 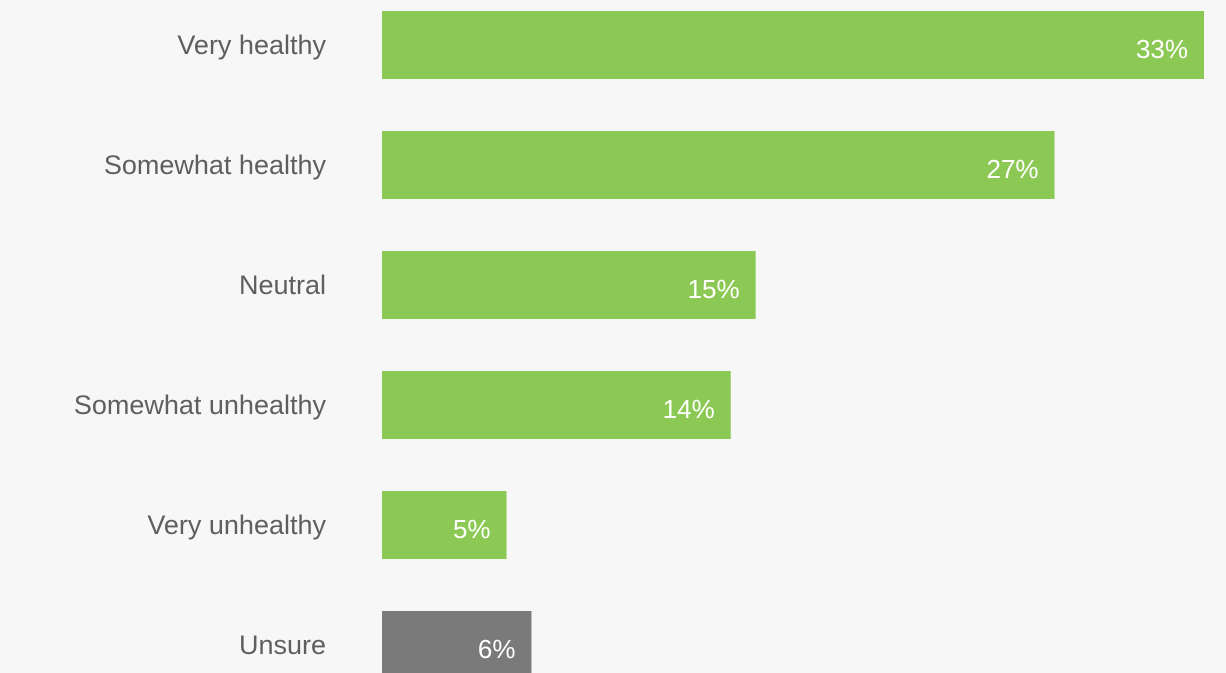 What do you see at coordinates (1012, 169) in the screenshot?
I see `value-label: 27%` at bounding box center [1012, 169].